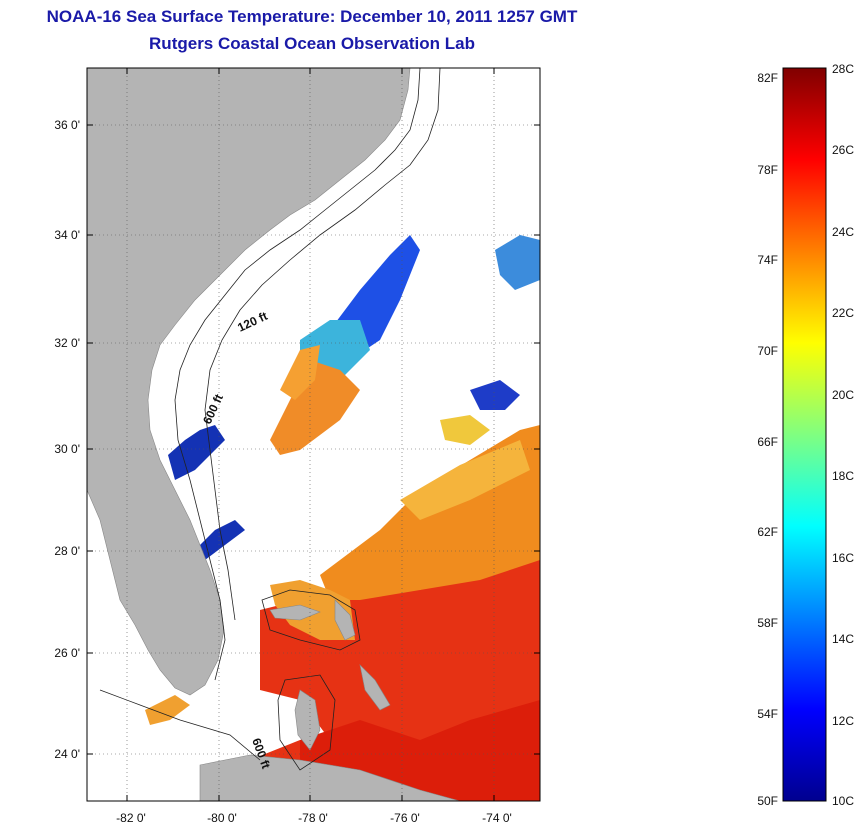  I want to click on contour-florida-strait, so click(180, 725).